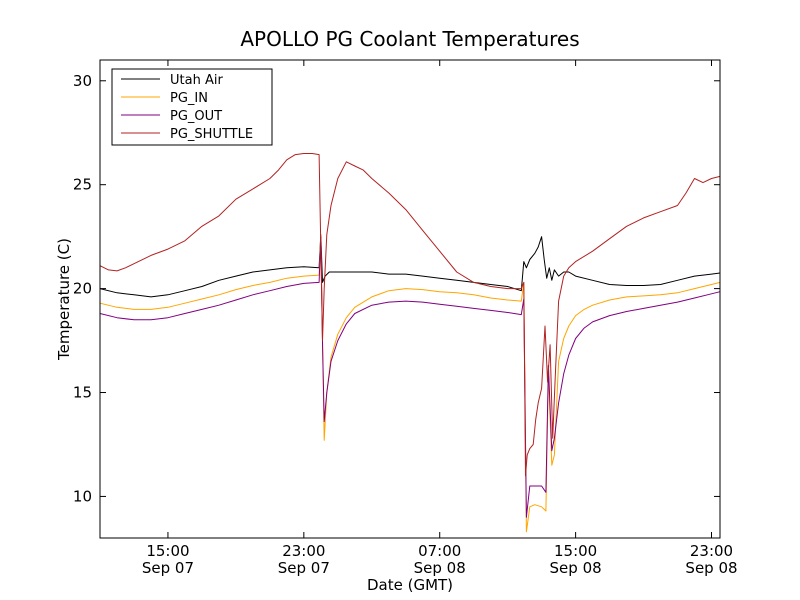 The height and width of the screenshot is (600, 800). Describe the element at coordinates (189, 98) in the screenshot. I see `legend-label-pg-in: PG_IN` at that location.